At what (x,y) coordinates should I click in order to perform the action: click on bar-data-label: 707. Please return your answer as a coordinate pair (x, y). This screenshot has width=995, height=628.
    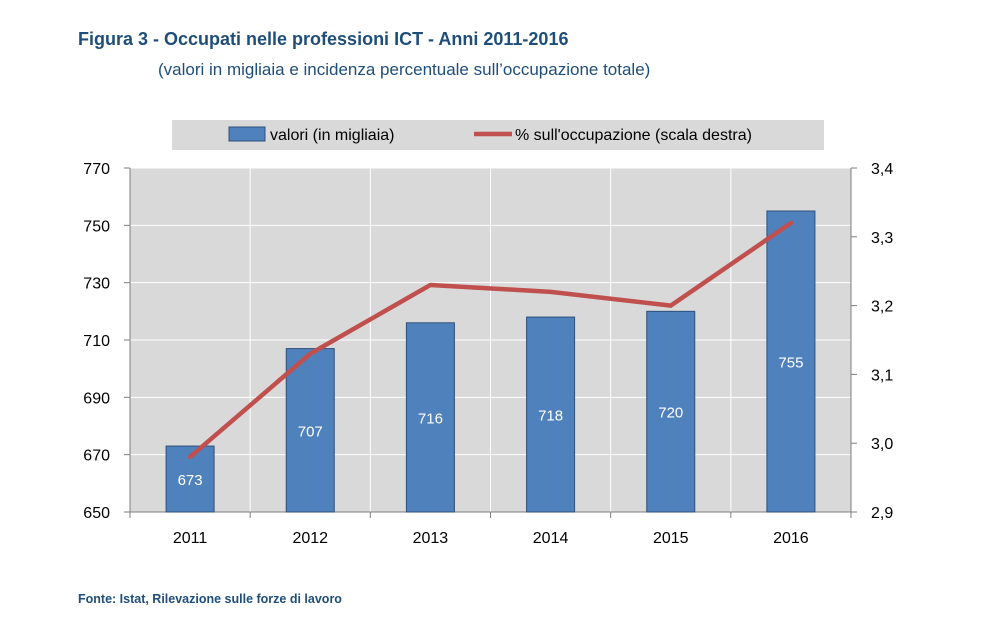
    Looking at the image, I should click on (310, 431).